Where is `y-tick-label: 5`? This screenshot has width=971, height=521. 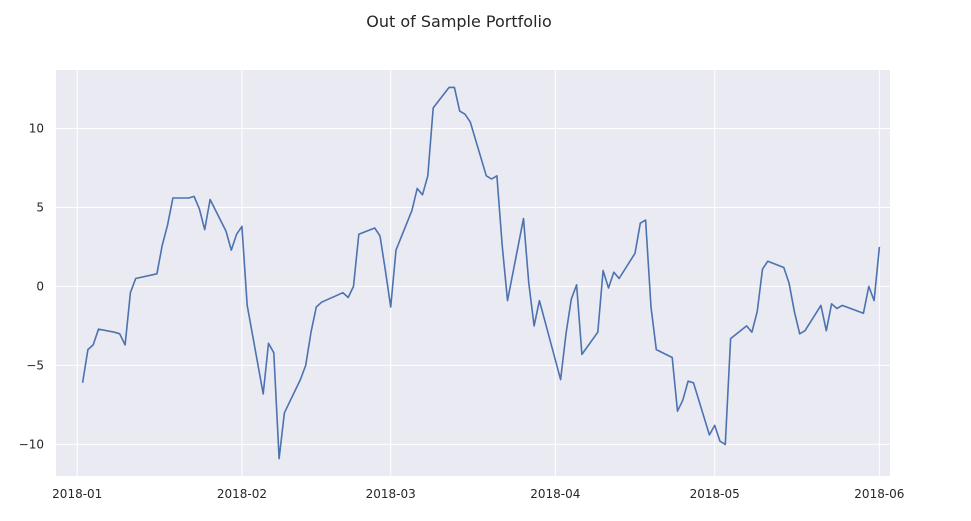
y-tick-label: 5 is located at coordinates (40, 207).